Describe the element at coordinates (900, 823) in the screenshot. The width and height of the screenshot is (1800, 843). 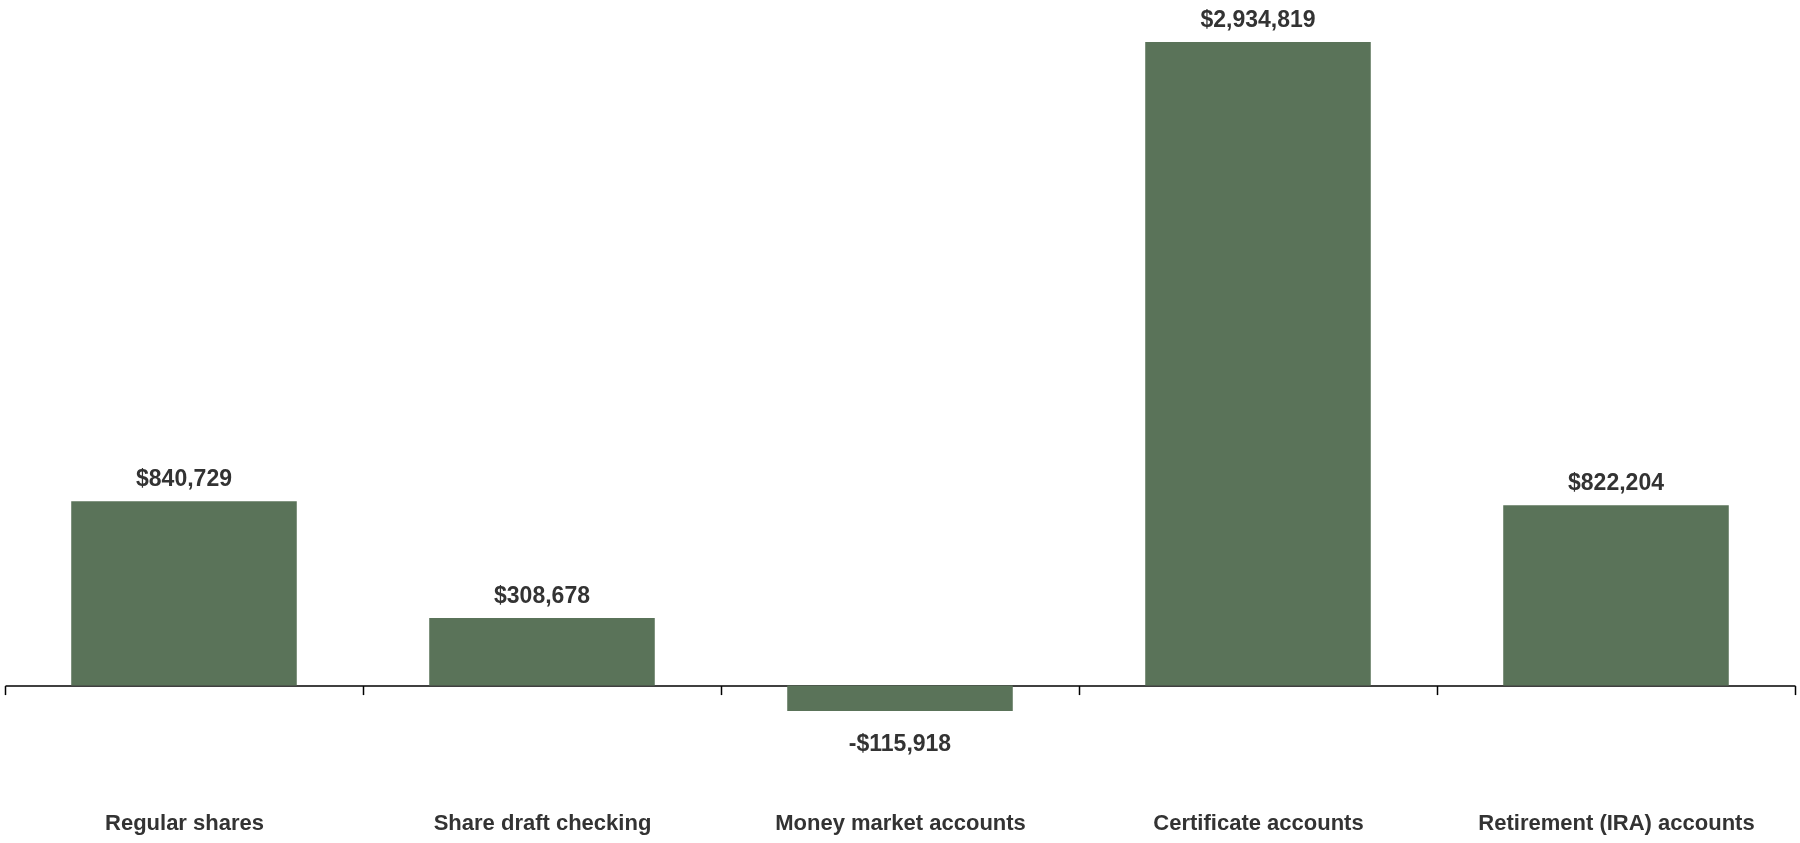
I see `x-tick-label: Money market accounts` at that location.